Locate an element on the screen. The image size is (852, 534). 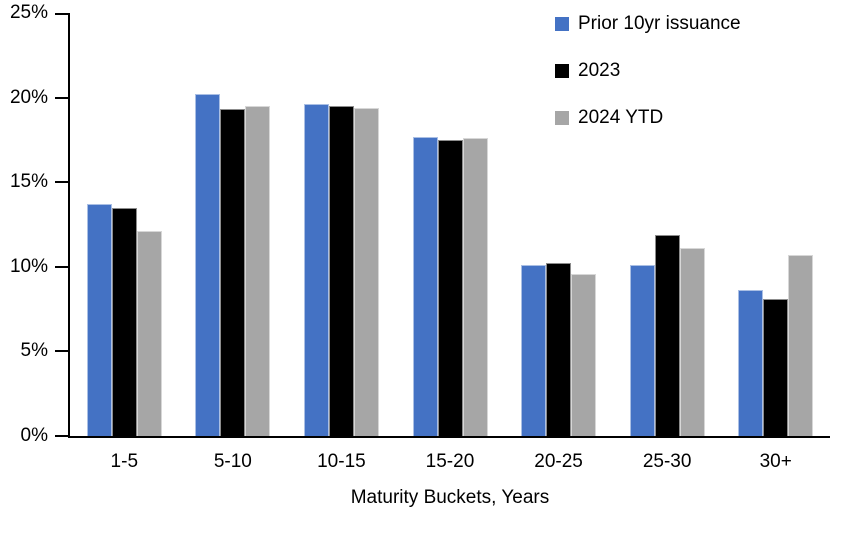
y-tick-label: 0% is located at coordinates (34, 435).